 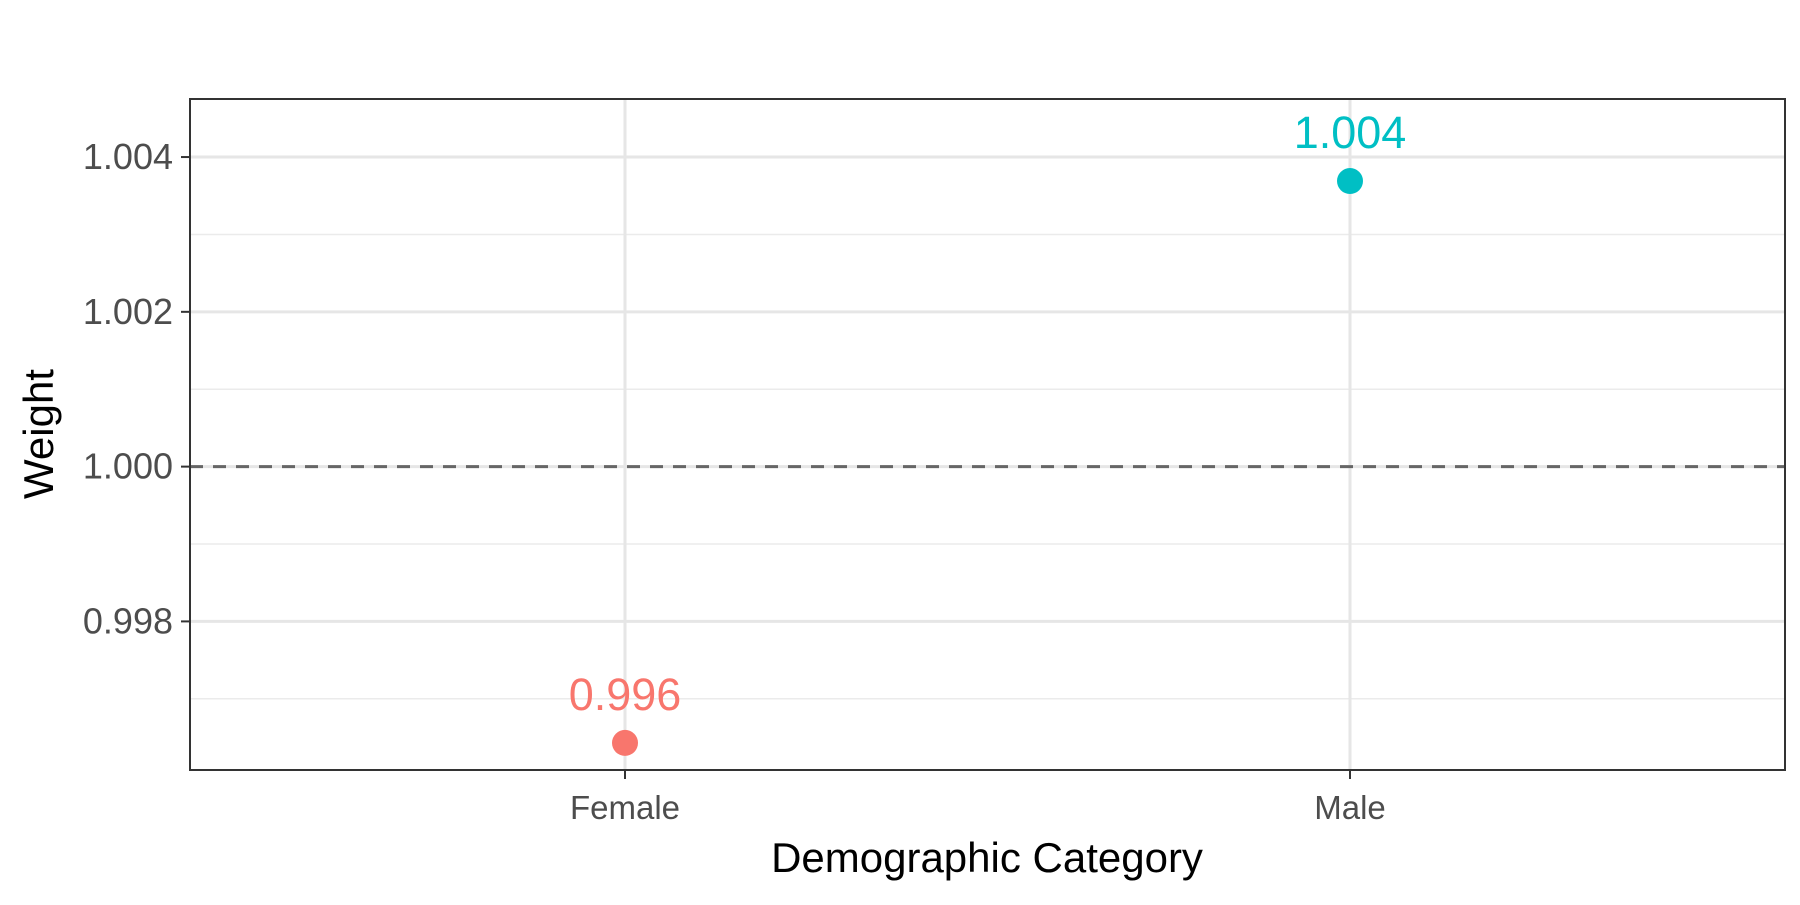 What do you see at coordinates (625, 807) in the screenshot?
I see `x-tick-label: Female` at bounding box center [625, 807].